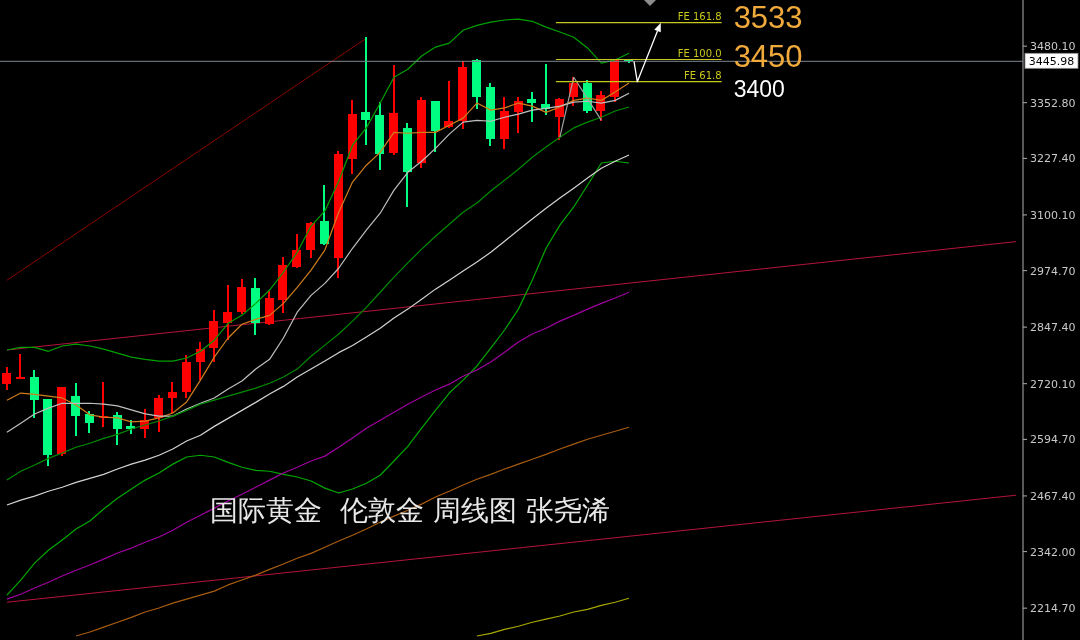 The height and width of the screenshot is (640, 1080). I want to click on y-tick-label: 3227.40, so click(1053, 159).